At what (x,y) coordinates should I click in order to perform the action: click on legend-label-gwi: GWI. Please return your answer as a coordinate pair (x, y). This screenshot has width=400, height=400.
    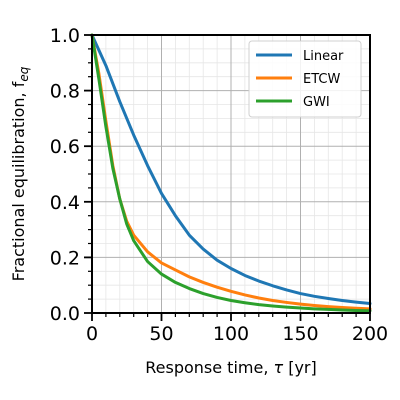
    Looking at the image, I should click on (316, 102).